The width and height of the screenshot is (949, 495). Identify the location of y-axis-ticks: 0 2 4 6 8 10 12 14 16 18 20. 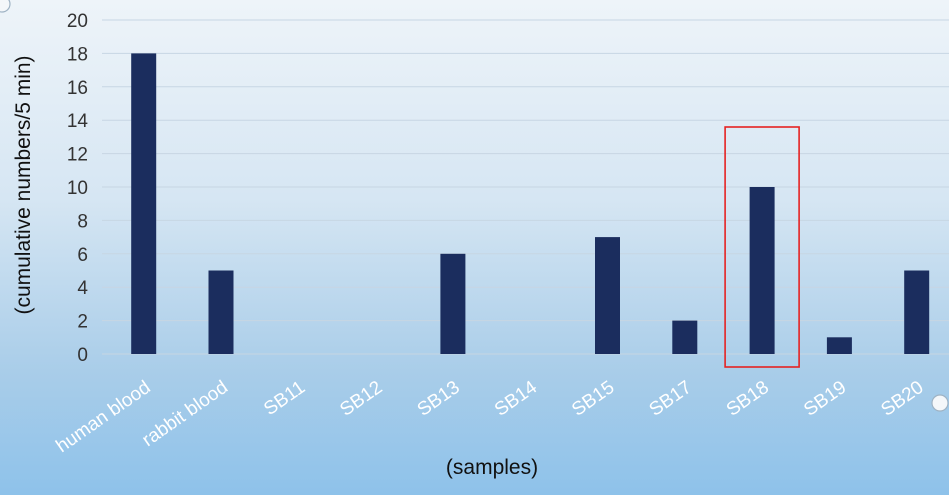
(78, 188).